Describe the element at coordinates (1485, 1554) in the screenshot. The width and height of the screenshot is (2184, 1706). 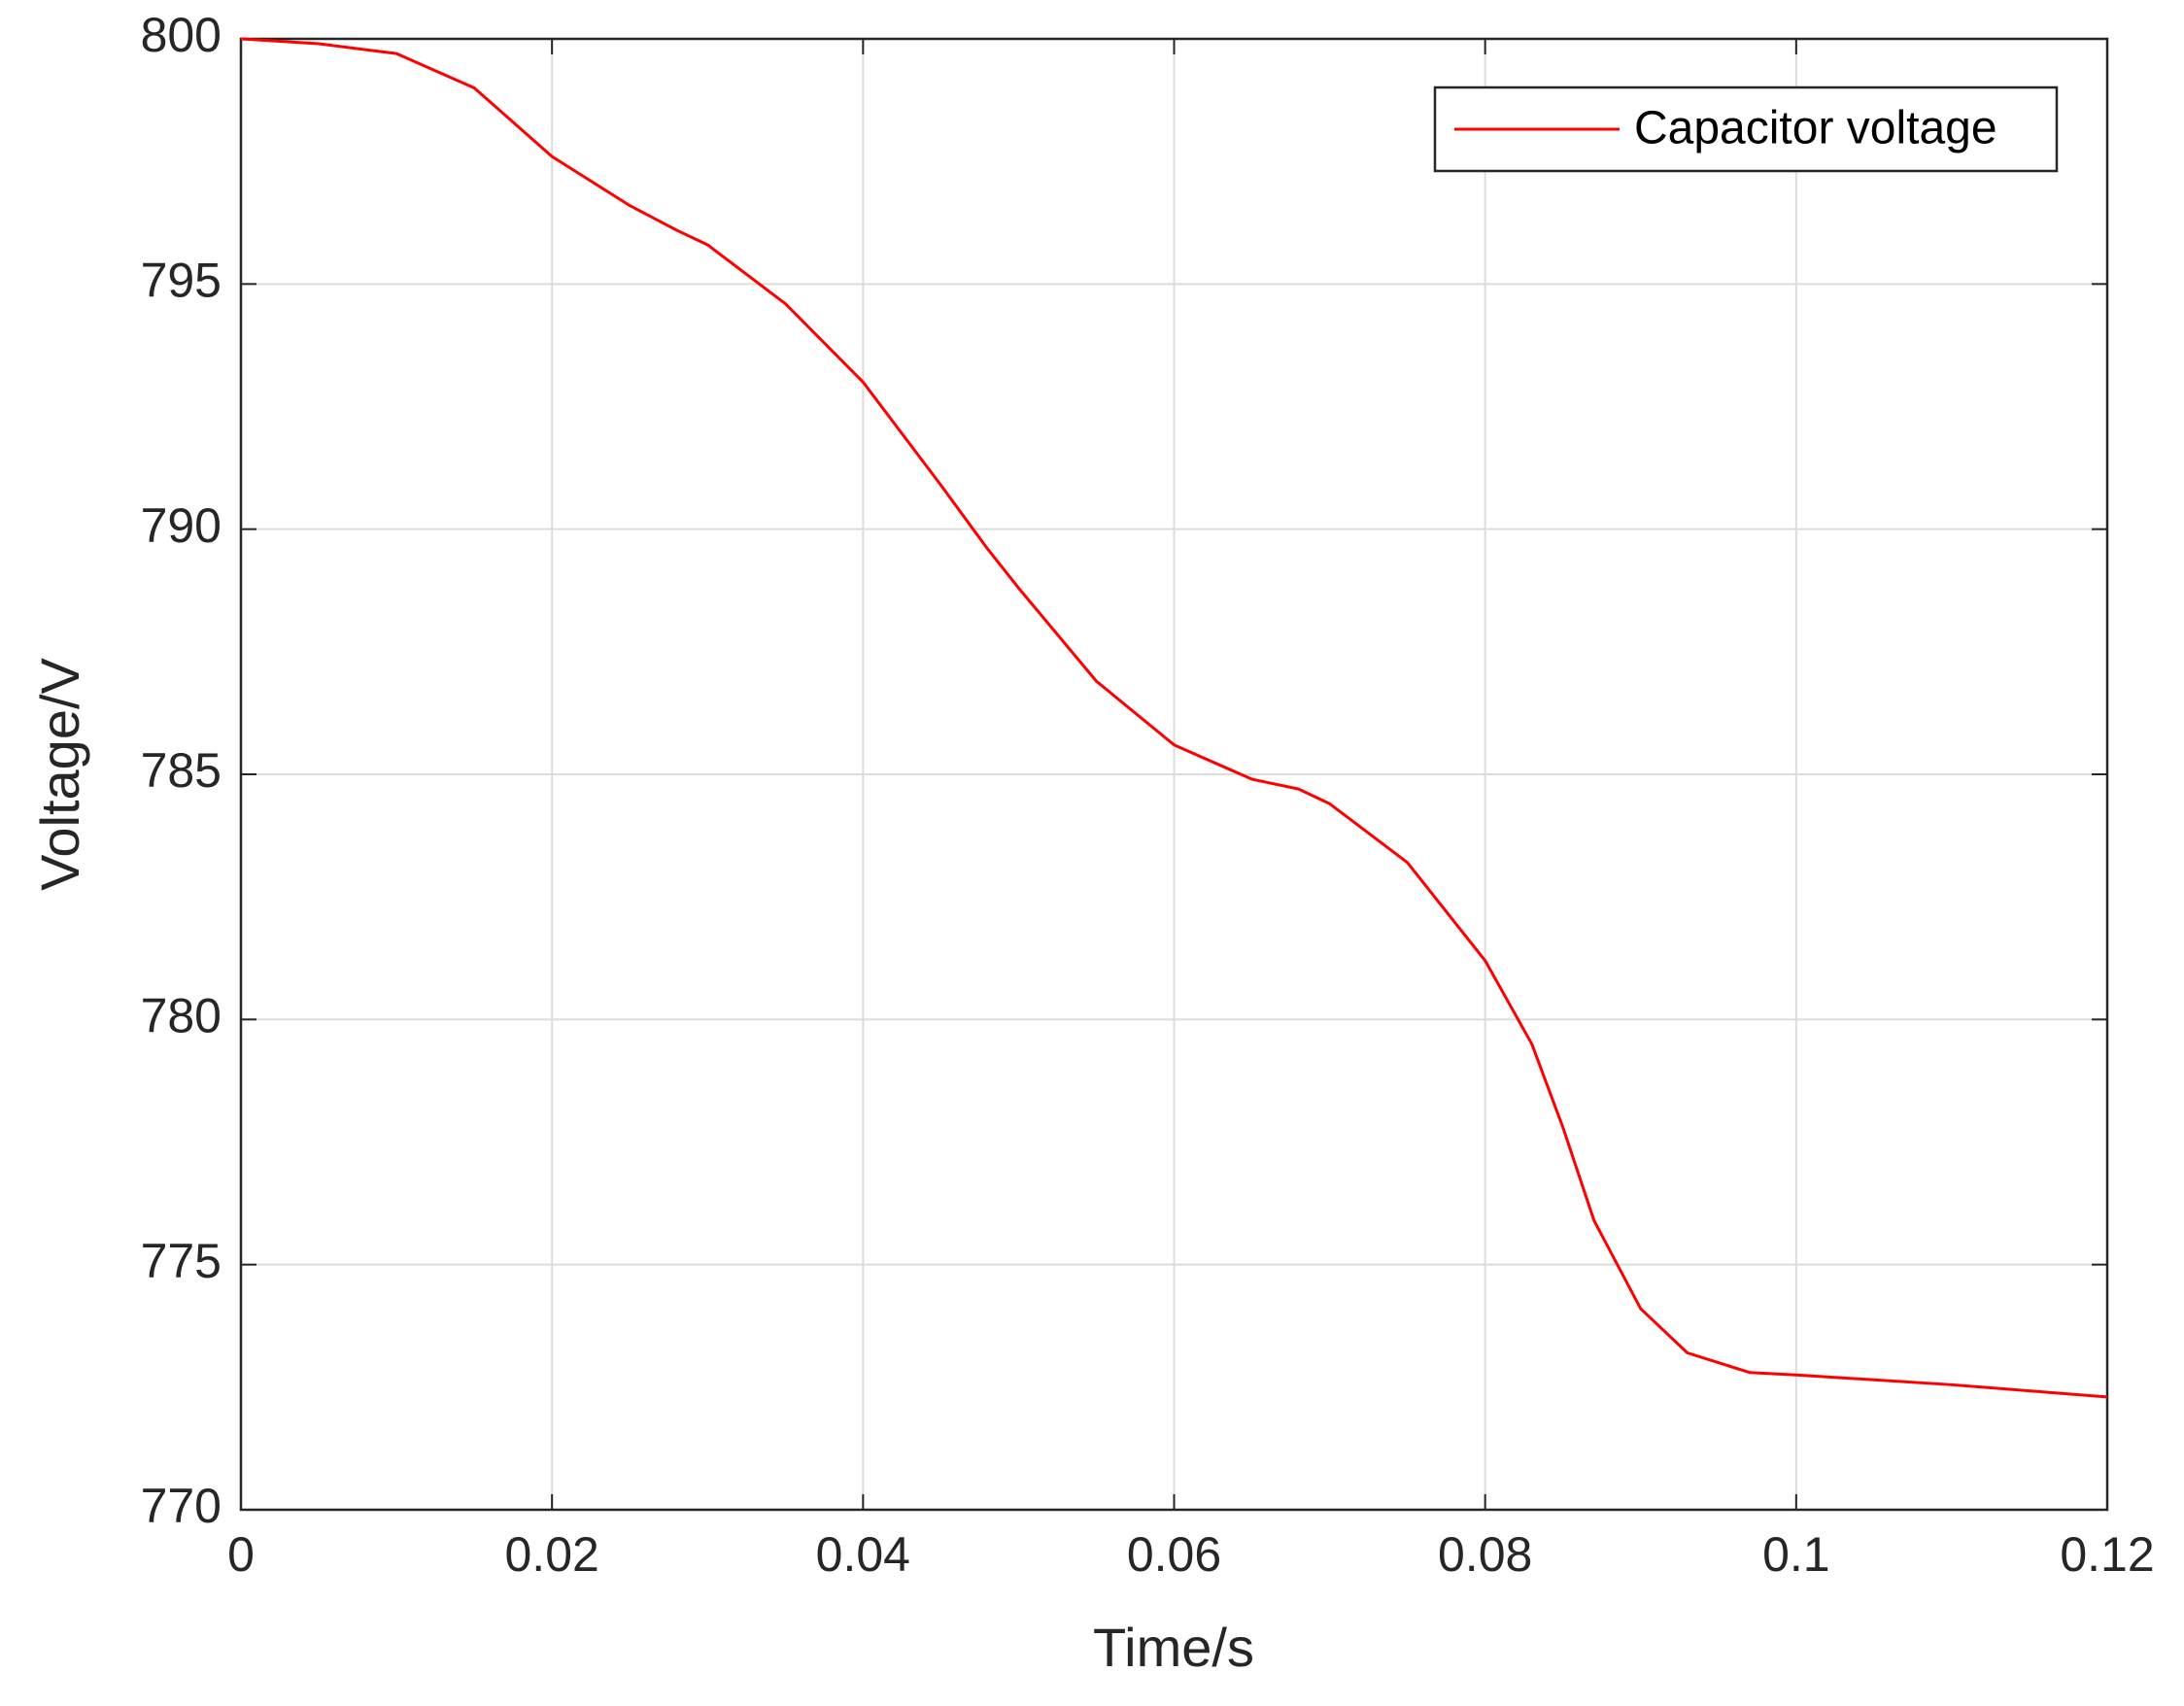
I see `x-tick-label: 0.08` at that location.